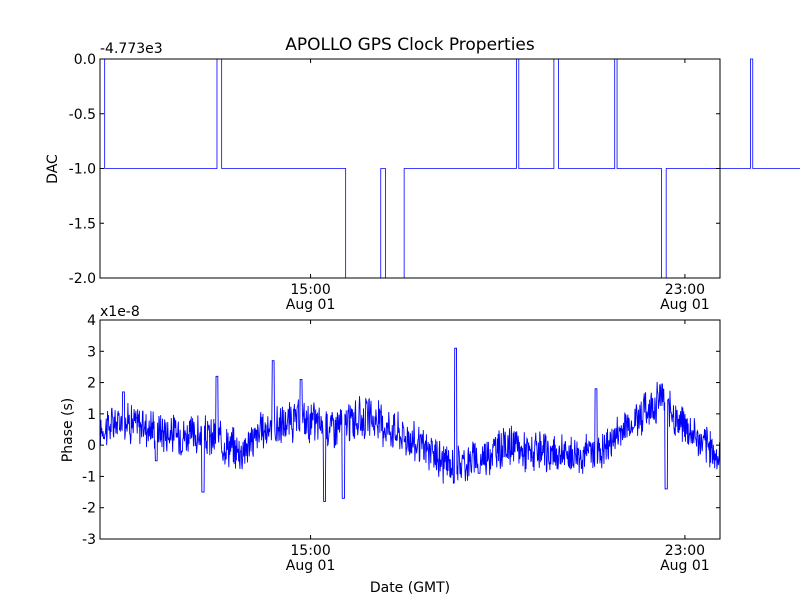 The height and width of the screenshot is (600, 800). What do you see at coordinates (82, 170) in the screenshot?
I see `y-tick-label: -1.0` at bounding box center [82, 170].